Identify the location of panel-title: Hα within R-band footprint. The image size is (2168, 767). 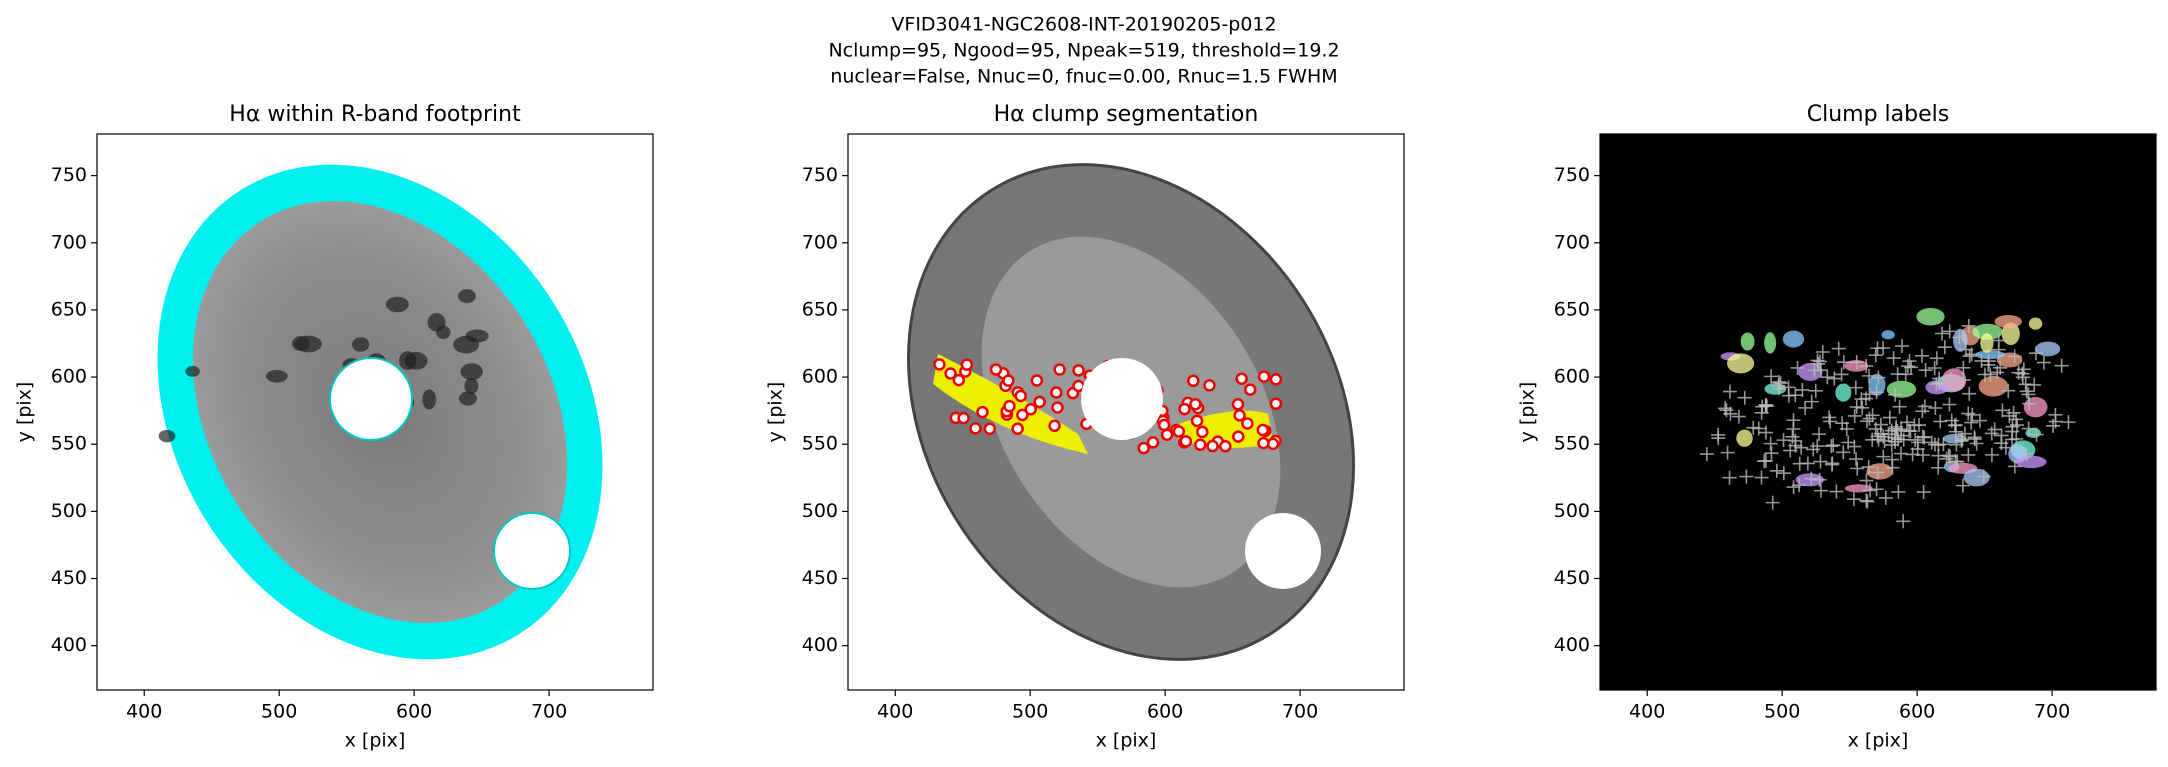
(375, 114).